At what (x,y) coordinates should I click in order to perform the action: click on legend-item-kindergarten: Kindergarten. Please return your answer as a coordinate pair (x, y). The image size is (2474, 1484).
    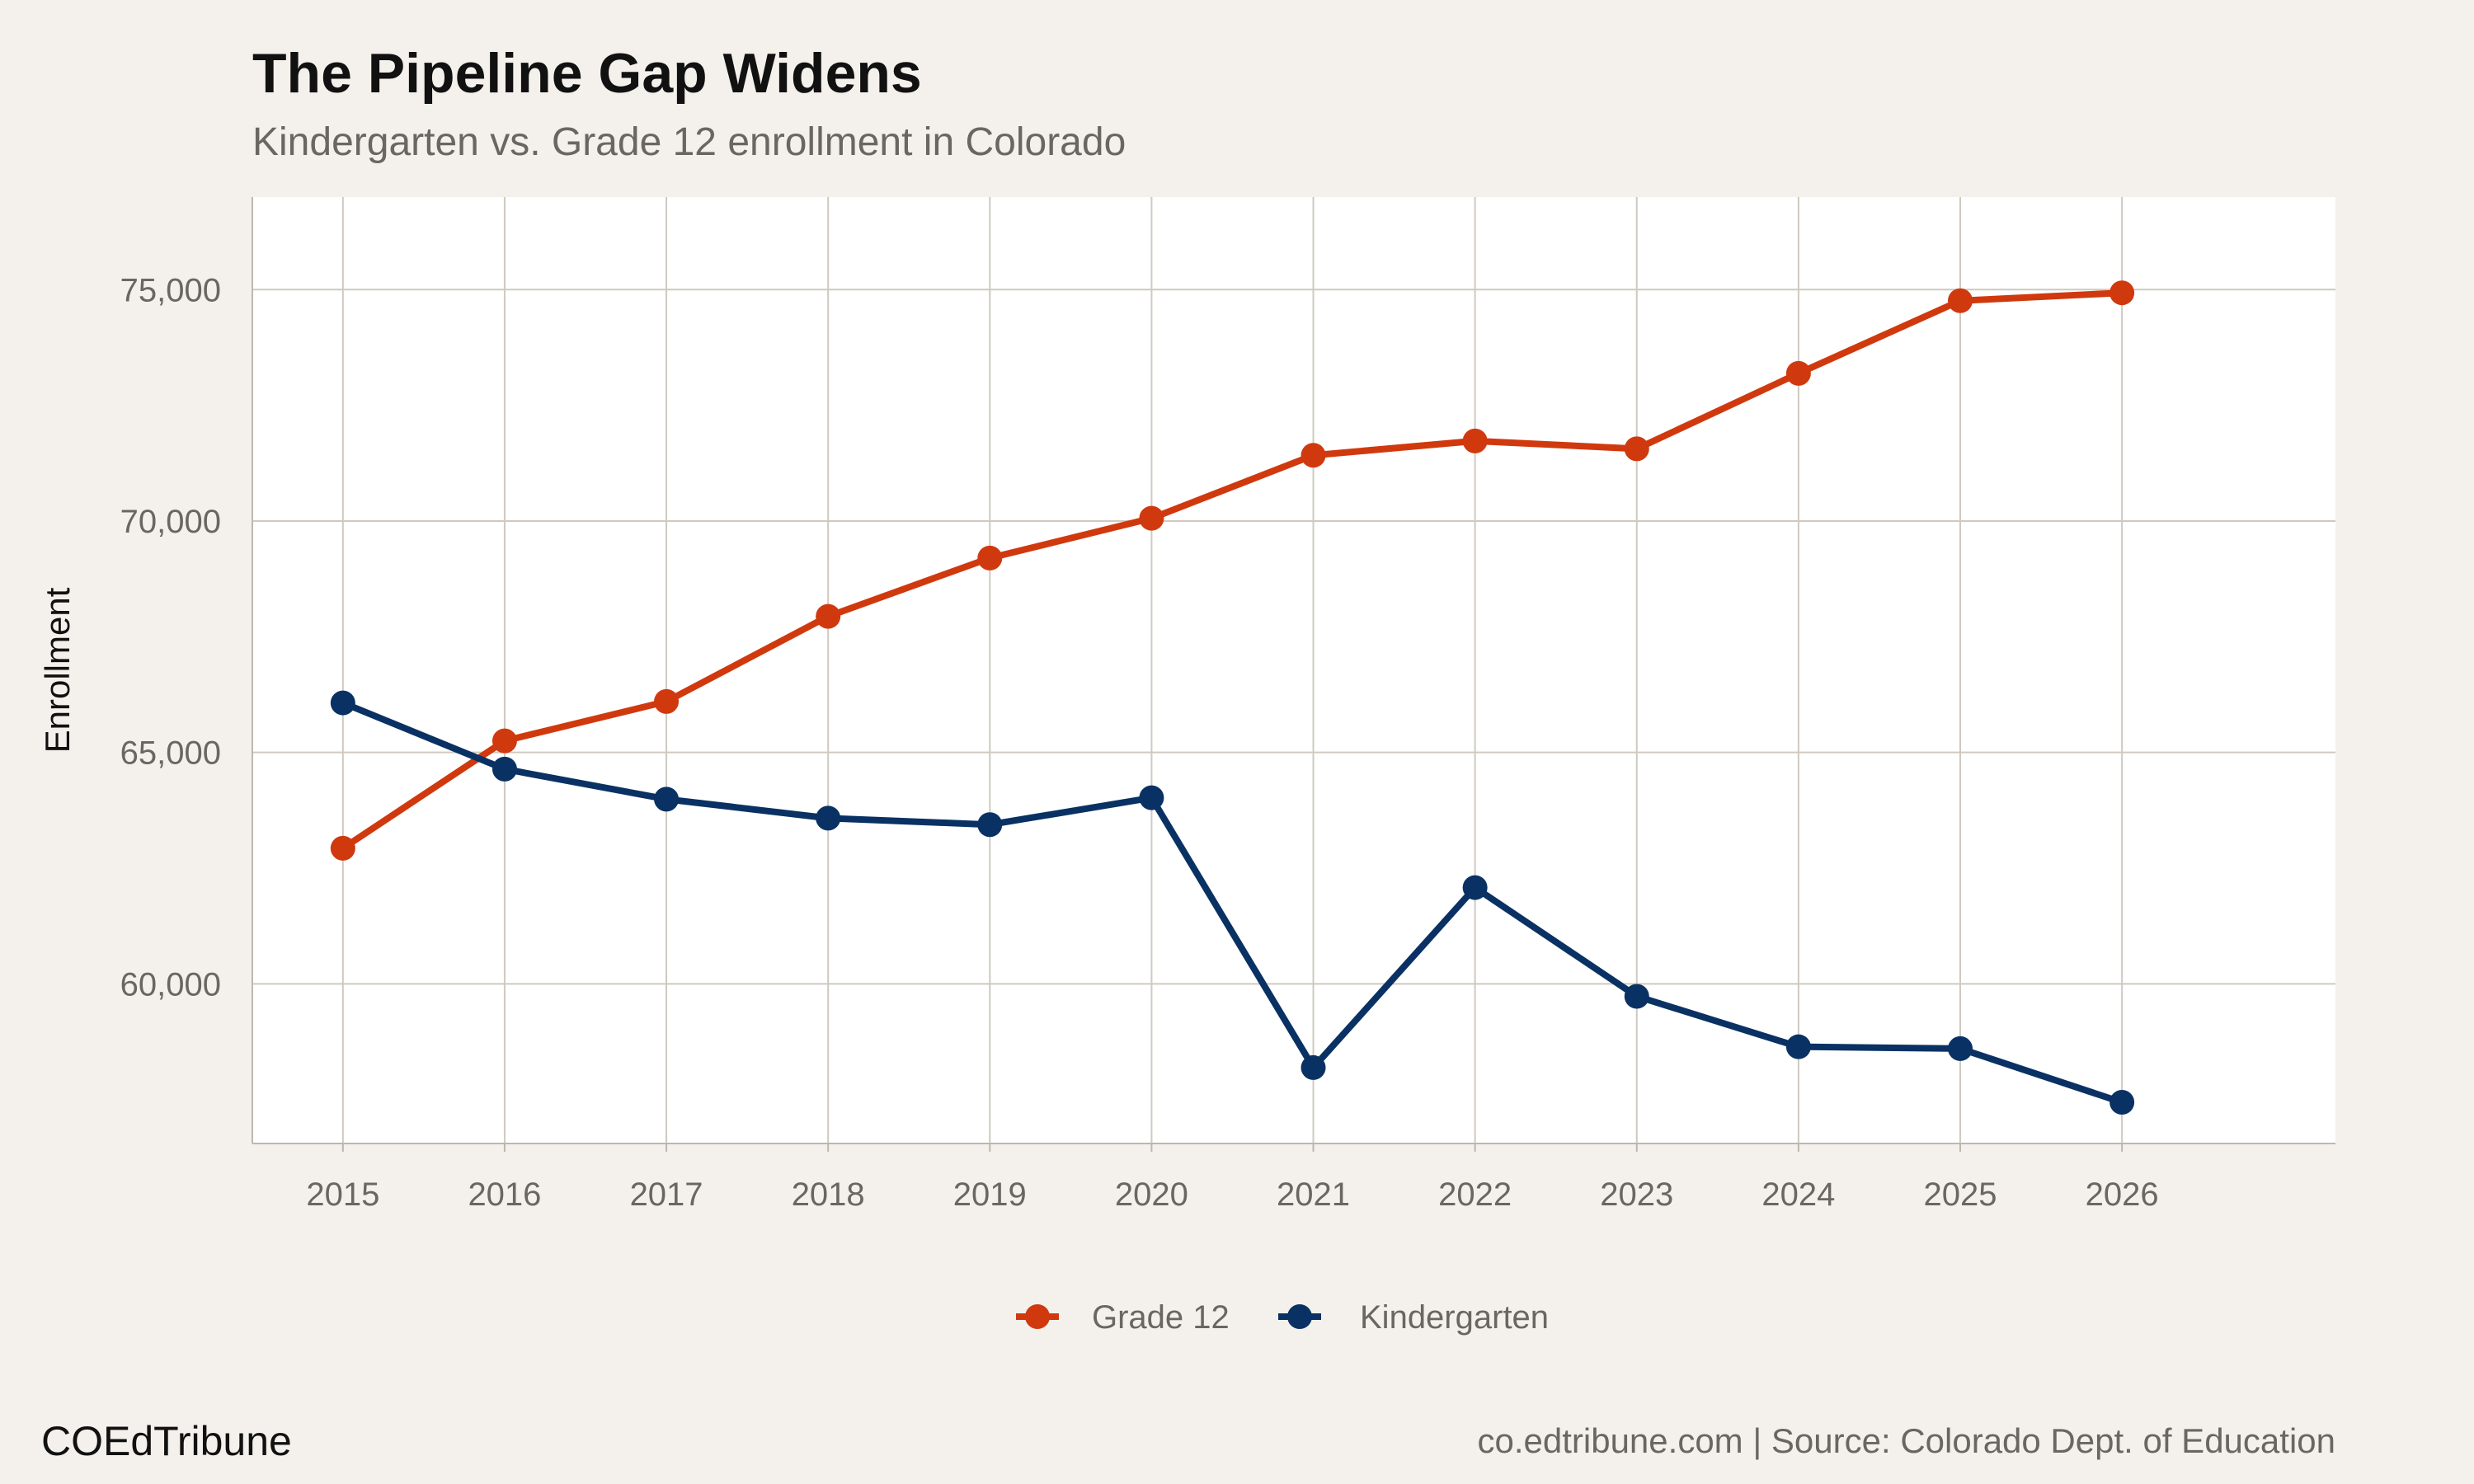
    Looking at the image, I should click on (1413, 1317).